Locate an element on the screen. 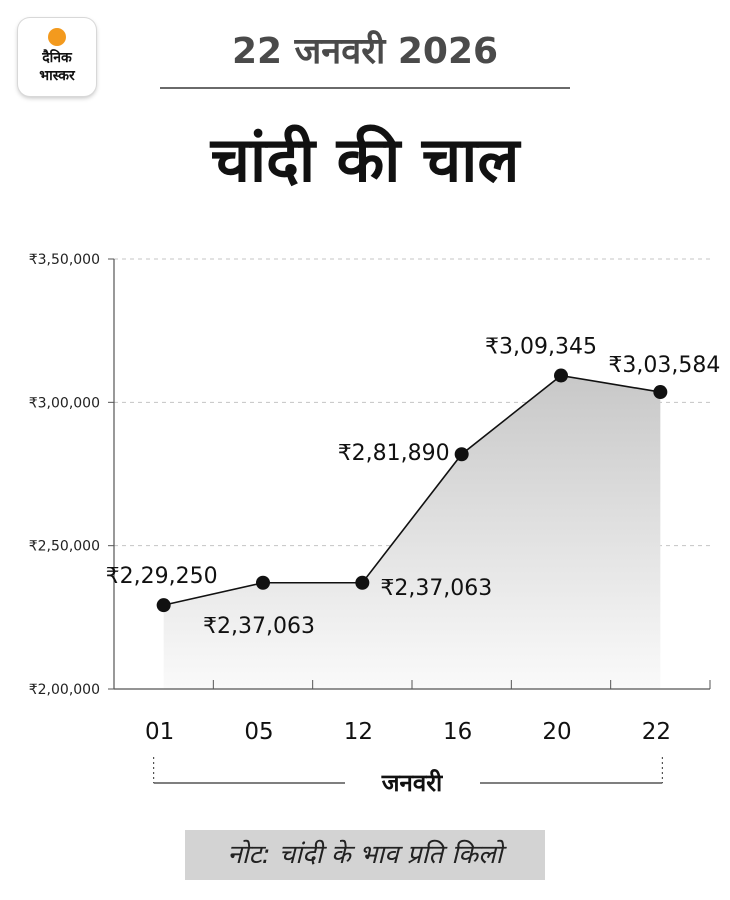 The height and width of the screenshot is (900, 730). y-tick-label: ₹3,00,000 is located at coordinates (64, 403).